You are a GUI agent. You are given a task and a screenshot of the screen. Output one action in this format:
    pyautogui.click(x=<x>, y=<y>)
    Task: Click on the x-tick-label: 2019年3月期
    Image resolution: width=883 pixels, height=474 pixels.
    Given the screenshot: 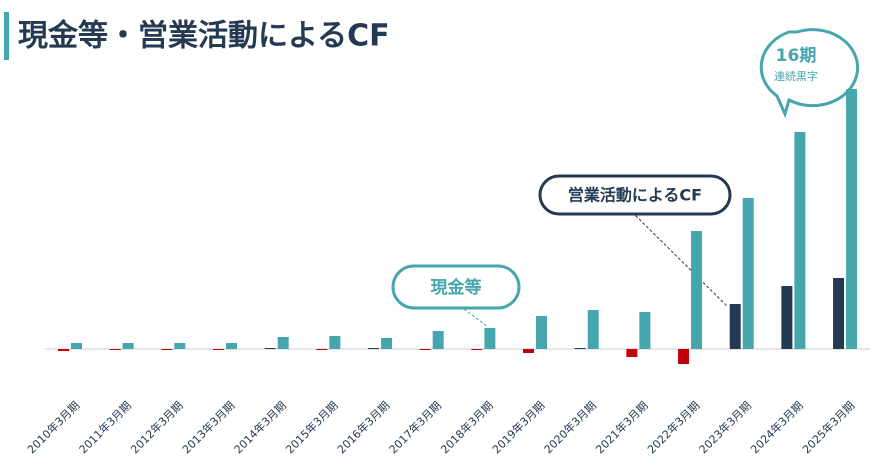 What is the action you would take?
    pyautogui.click(x=518, y=427)
    